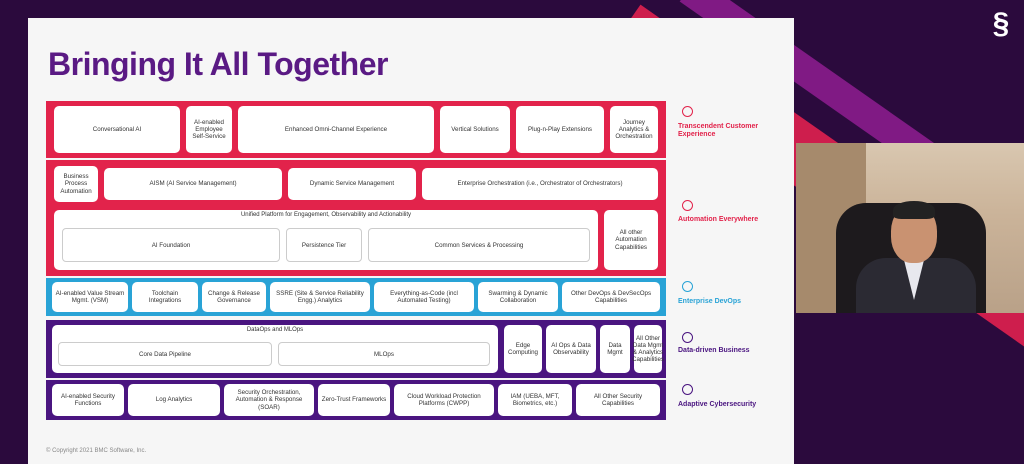 Image resolution: width=1024 pixels, height=464 pixels. Describe the element at coordinates (479, 245) in the screenshot. I see `inner-common-services: Common Services & Processing` at that location.